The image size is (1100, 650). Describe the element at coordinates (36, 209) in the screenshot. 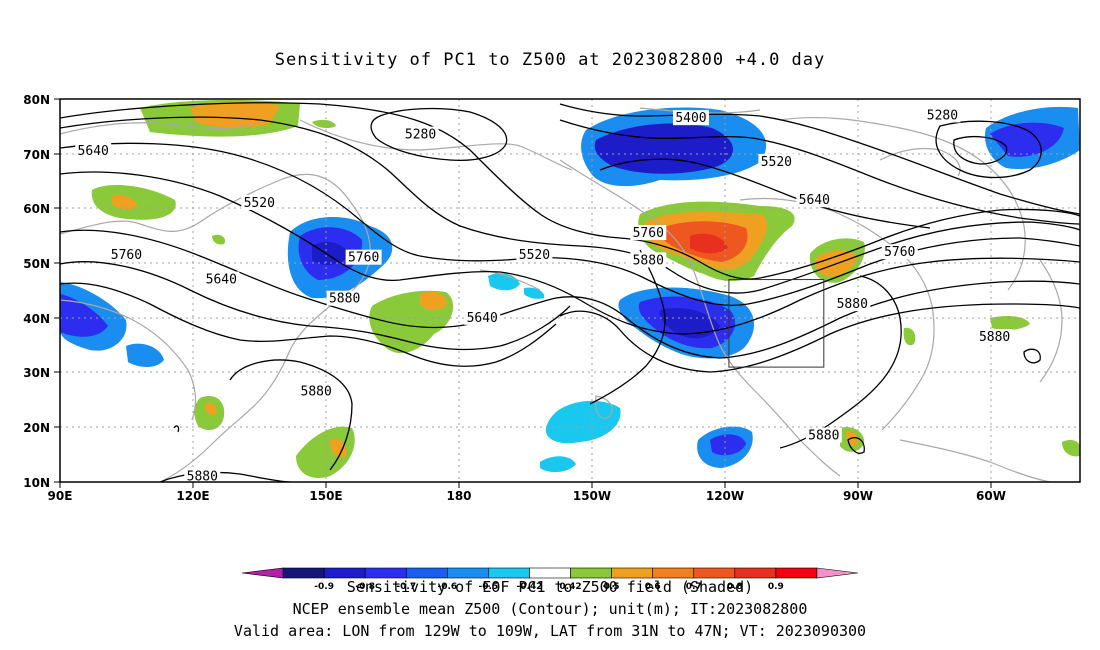

I see `lat-tick-label: 60N` at that location.